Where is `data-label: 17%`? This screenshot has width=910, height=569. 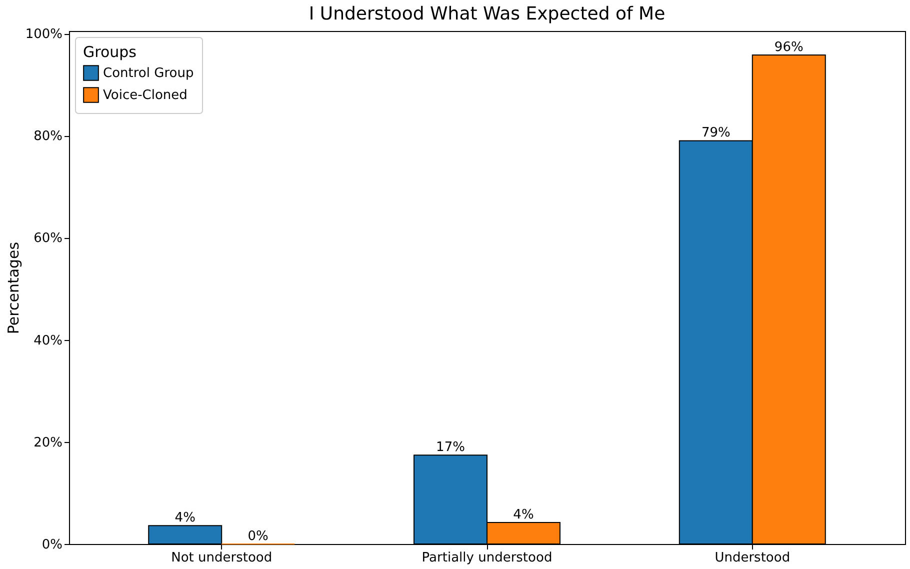 data-label: 17% is located at coordinates (450, 448).